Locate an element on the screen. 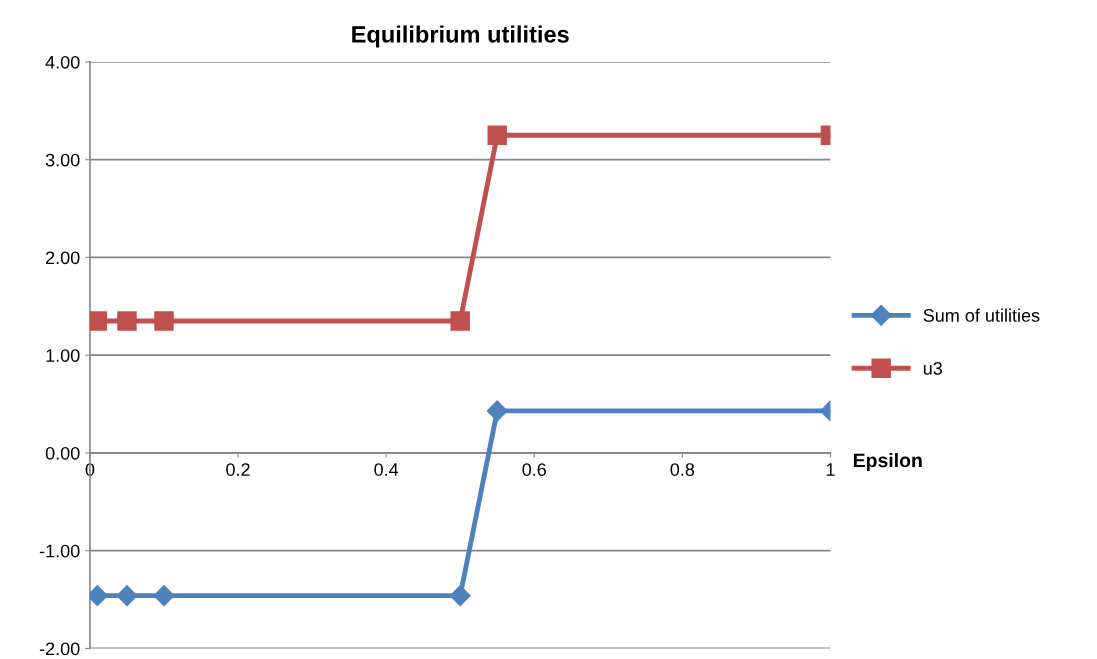  y-tick-label: 1.00 is located at coordinates (63, 355).